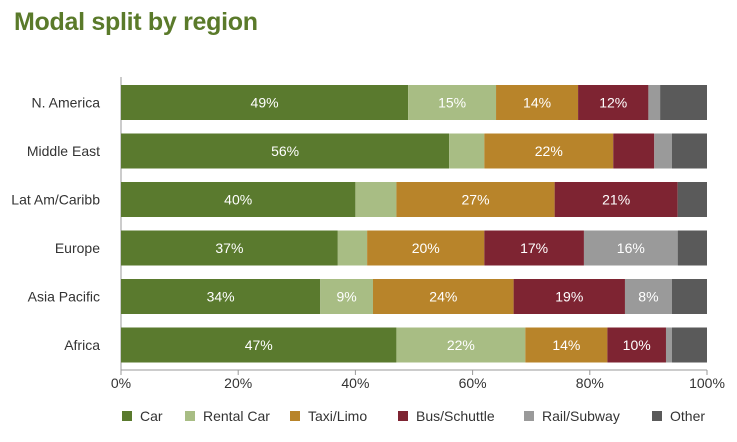 Image resolution: width=737 pixels, height=442 pixels. What do you see at coordinates (66, 103) in the screenshot?
I see `category-label: N. America` at bounding box center [66, 103].